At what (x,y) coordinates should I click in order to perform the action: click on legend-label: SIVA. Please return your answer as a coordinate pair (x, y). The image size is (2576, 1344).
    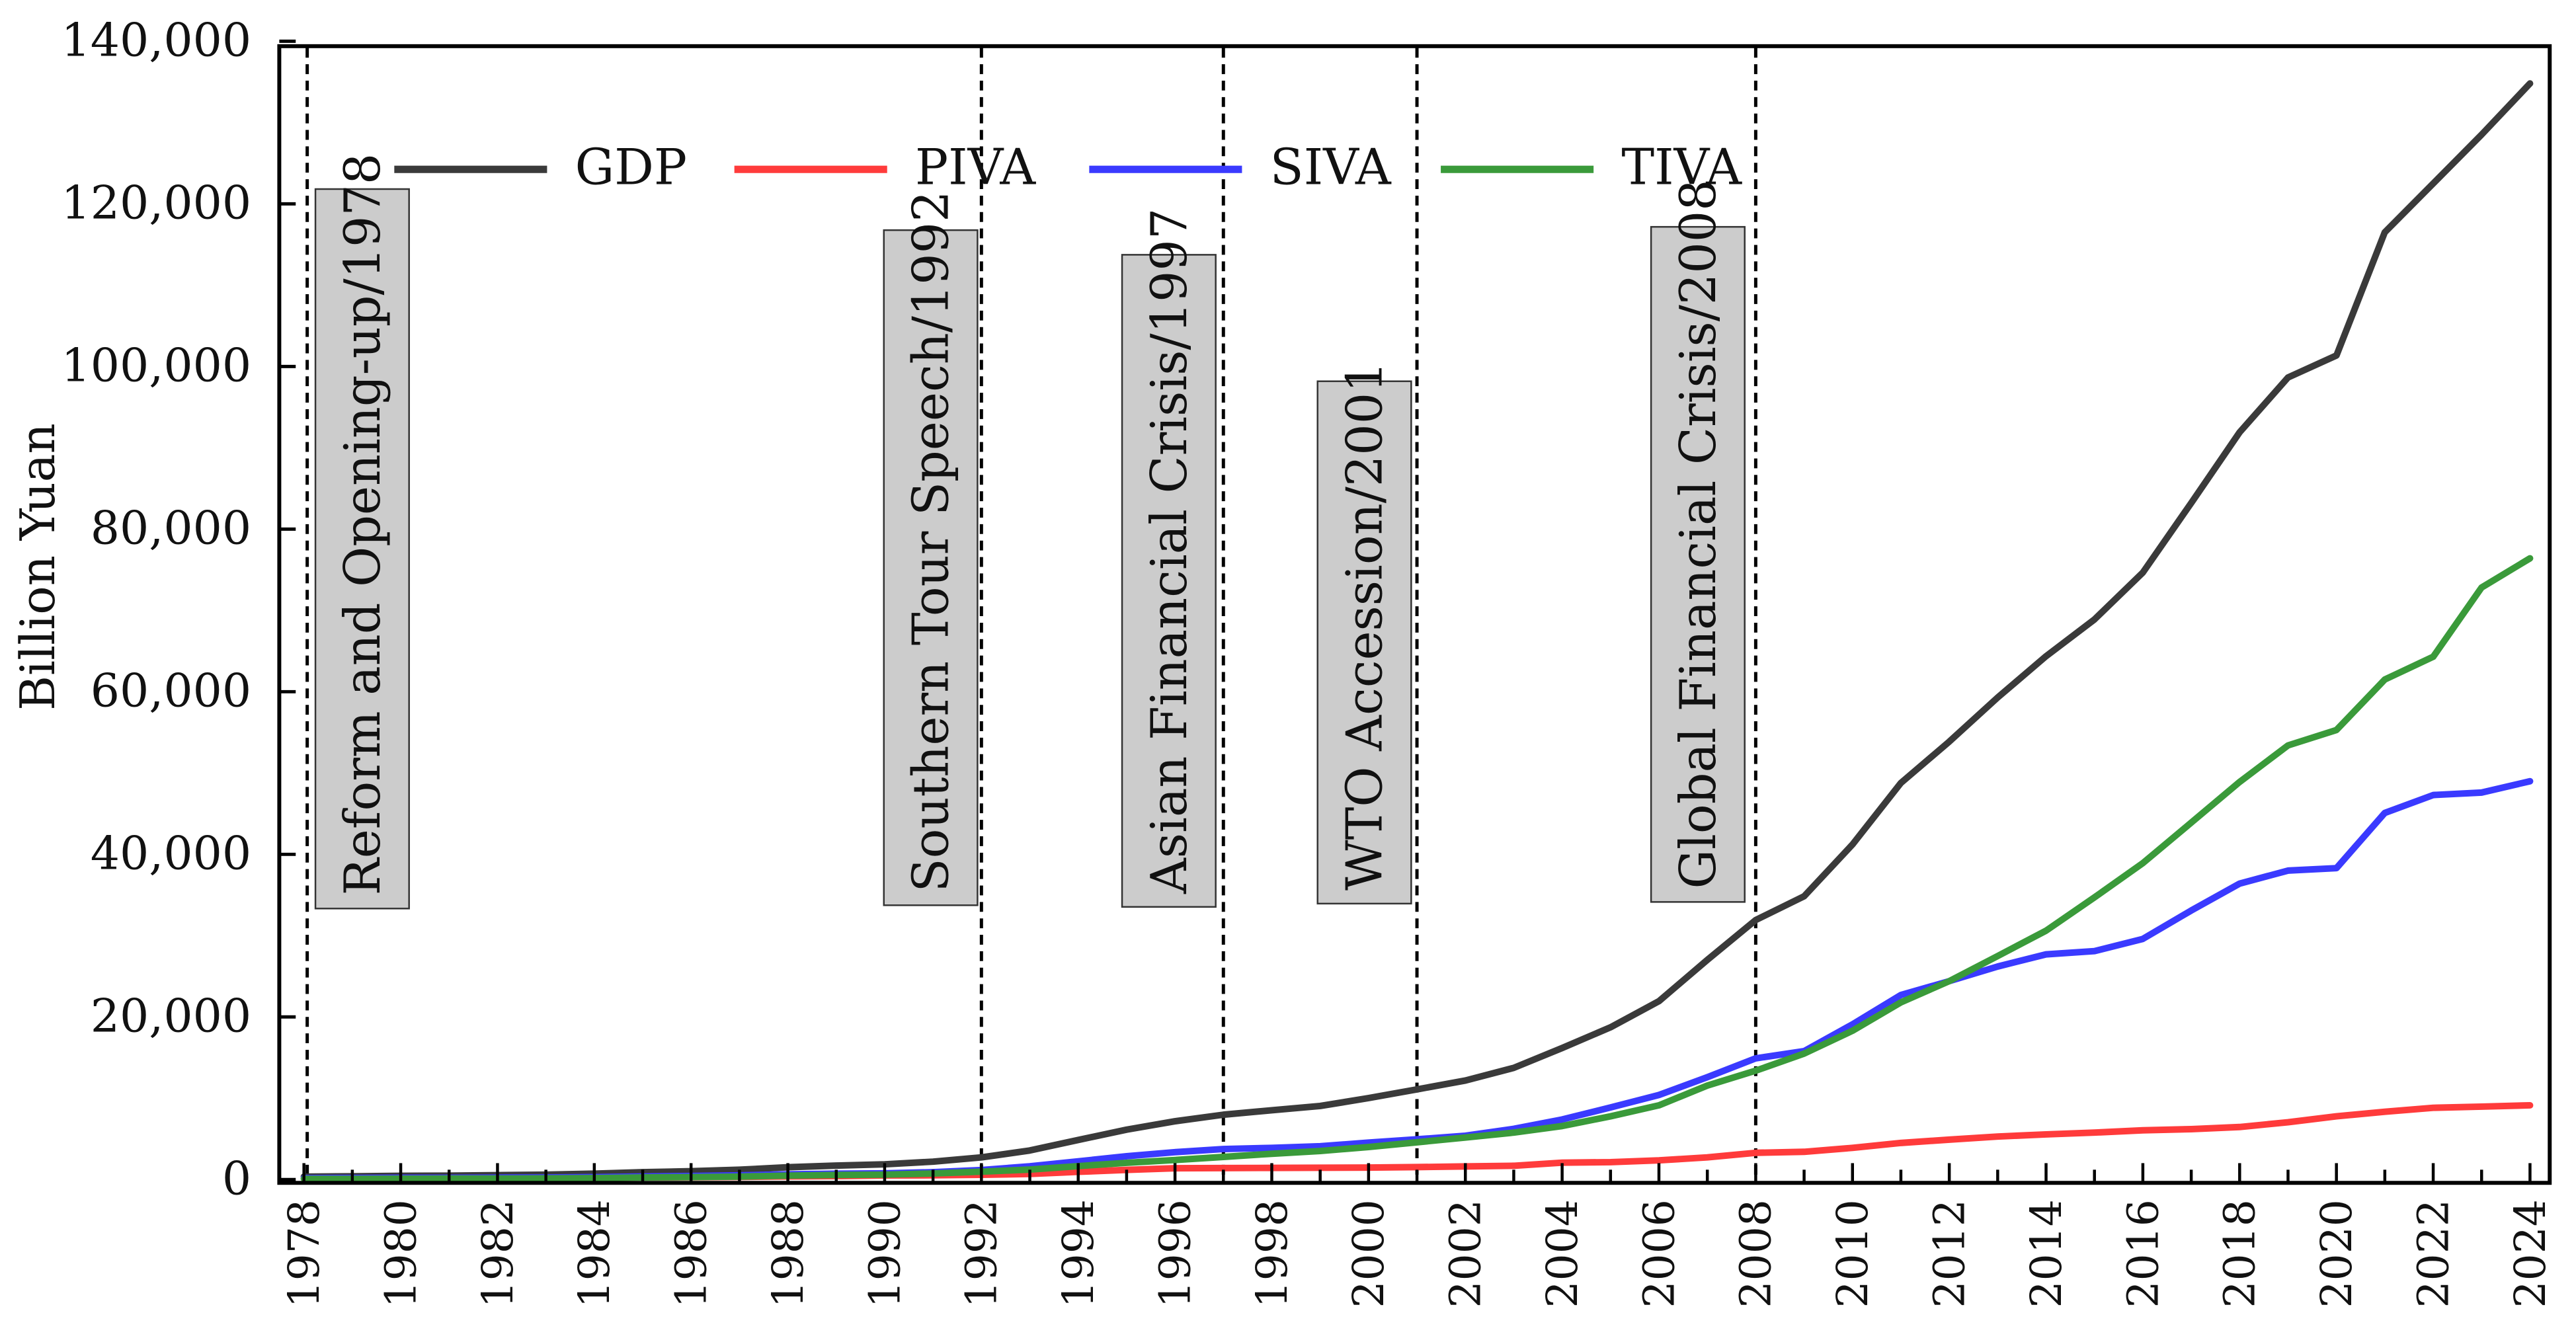
    Looking at the image, I should click on (1331, 167).